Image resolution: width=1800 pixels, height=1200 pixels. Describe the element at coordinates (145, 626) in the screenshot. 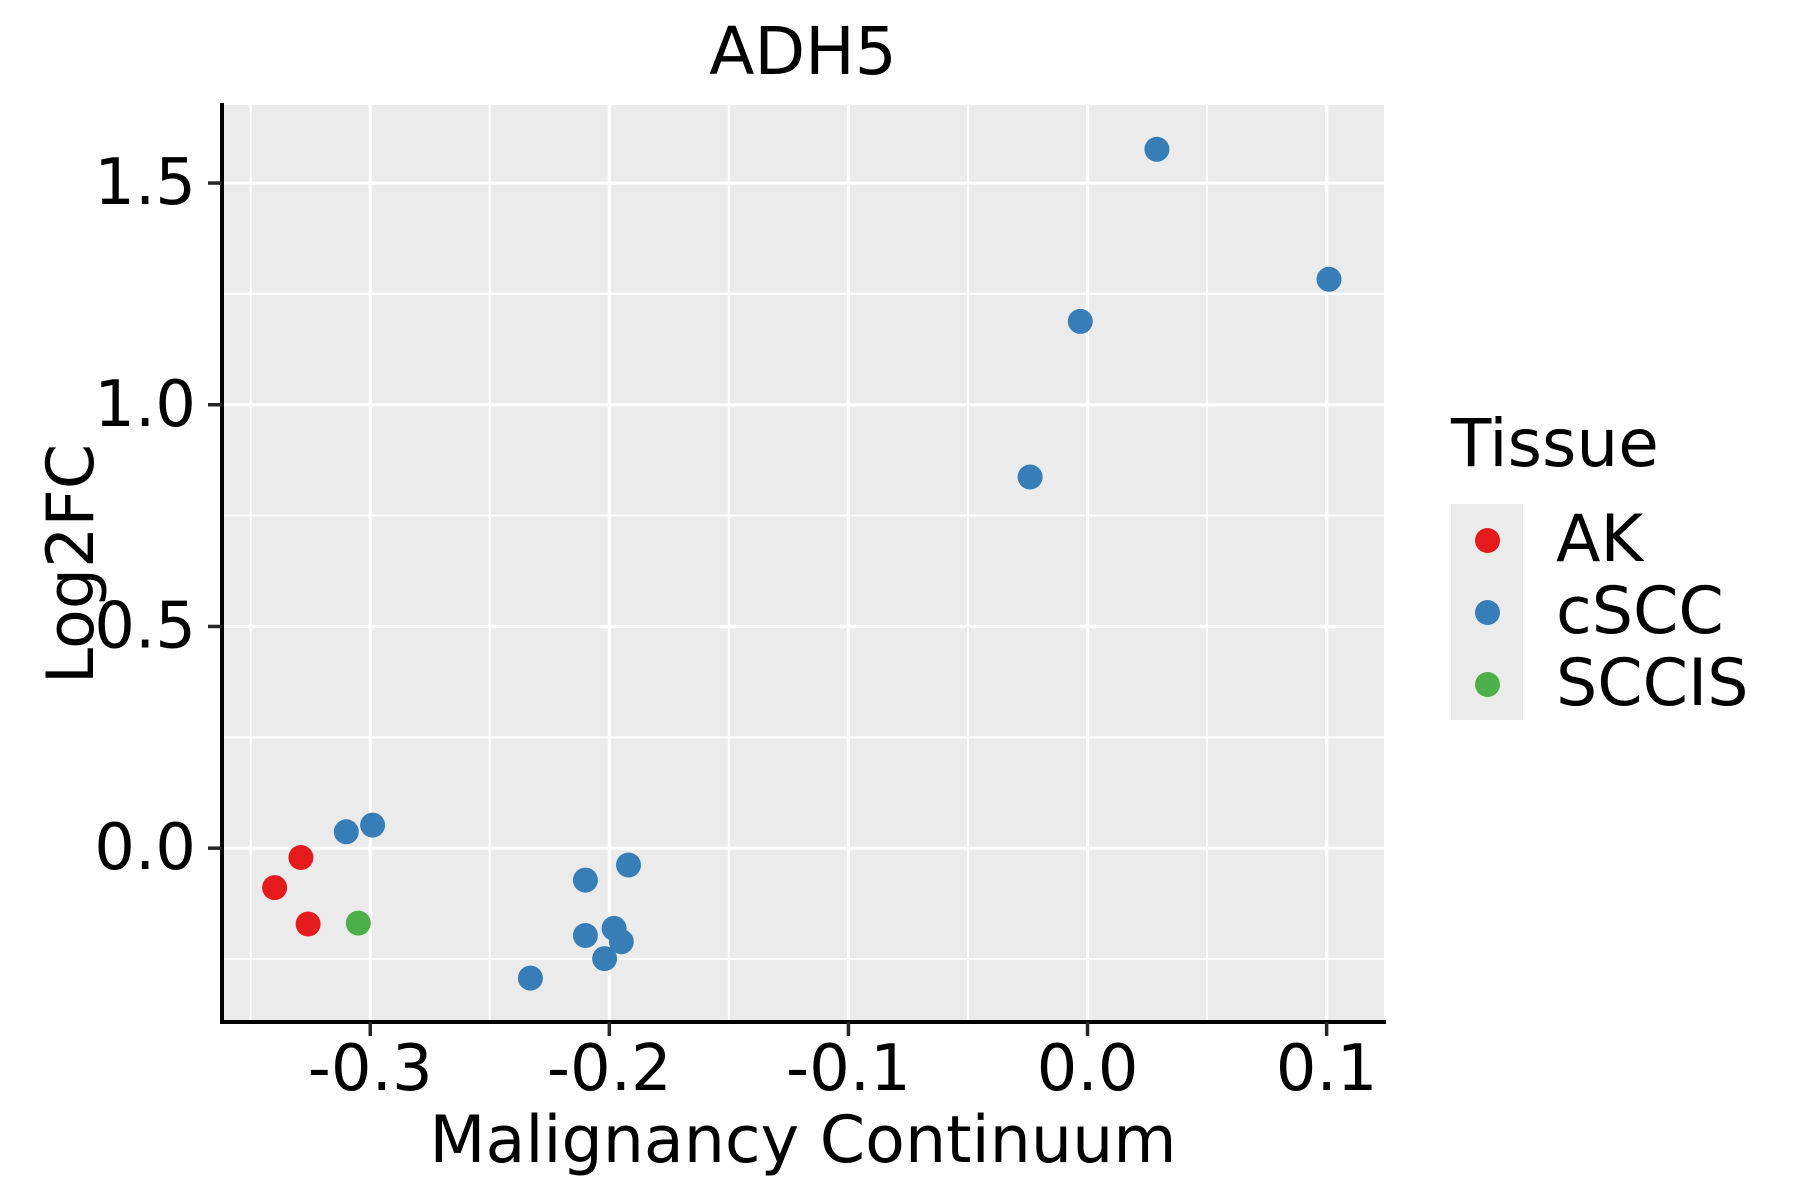

I see `y-tick-label: 0.5` at that location.